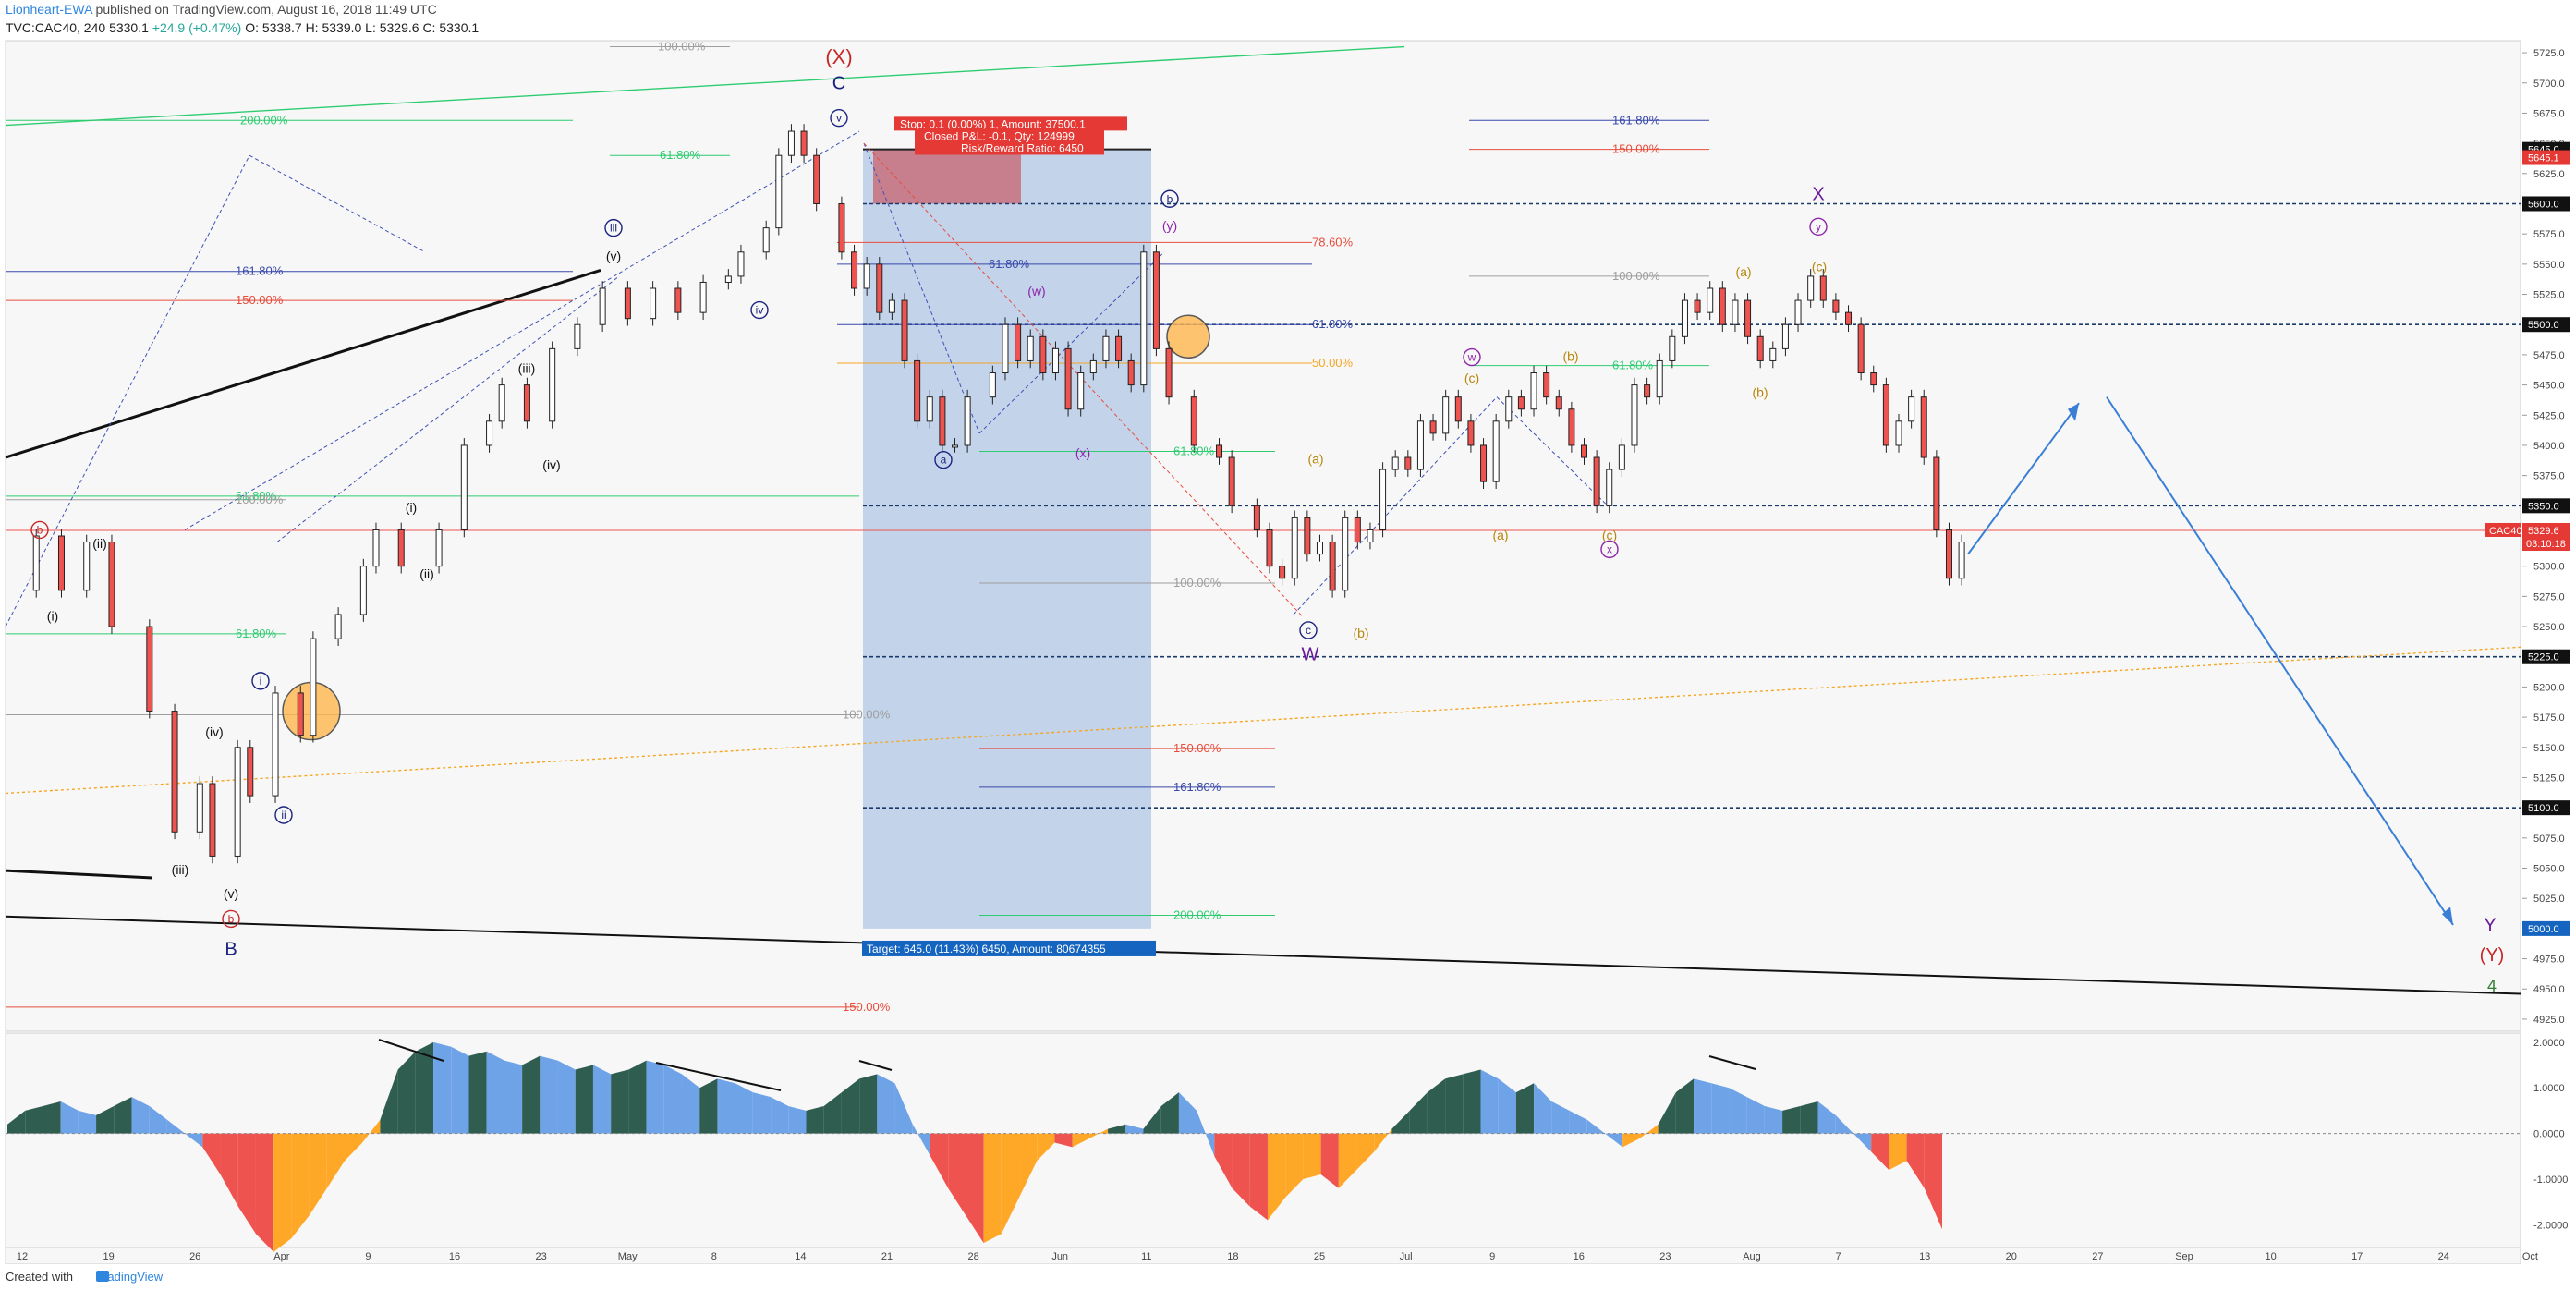 The height and width of the screenshot is (1290, 2576). What do you see at coordinates (56, 28) in the screenshot?
I see `symbol-name: TVC:CAC40, 240` at bounding box center [56, 28].